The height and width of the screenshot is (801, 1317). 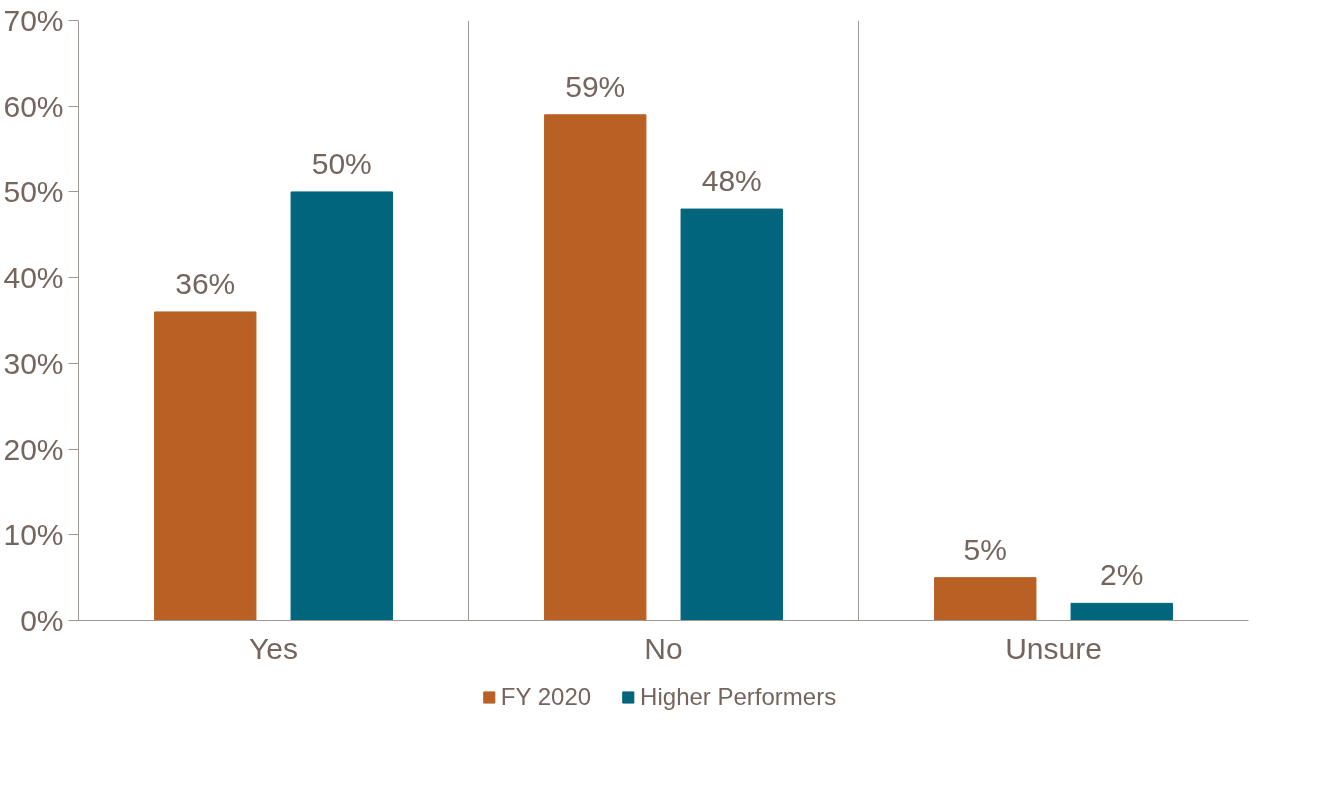 What do you see at coordinates (663, 648) in the screenshot?
I see `x-tick-label: No` at bounding box center [663, 648].